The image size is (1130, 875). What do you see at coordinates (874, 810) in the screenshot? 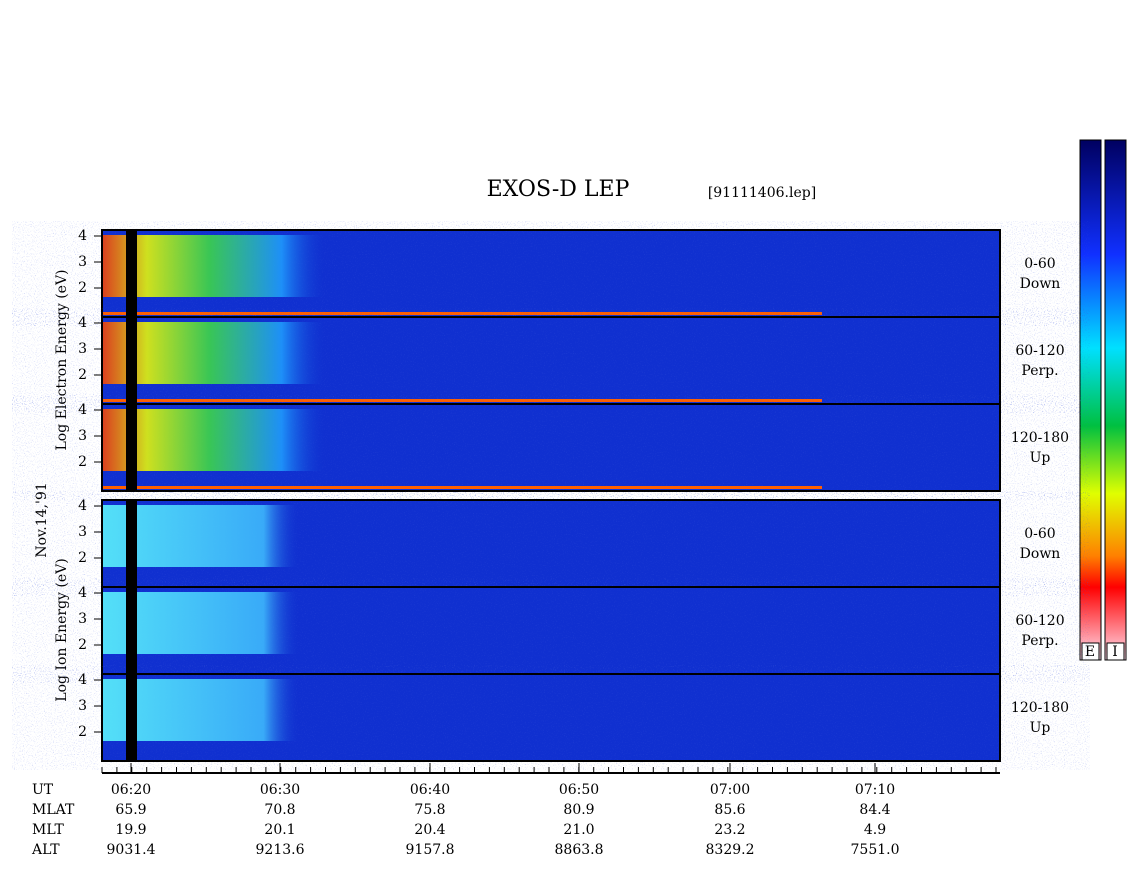
I see `row-value: 84.4` at bounding box center [874, 810].